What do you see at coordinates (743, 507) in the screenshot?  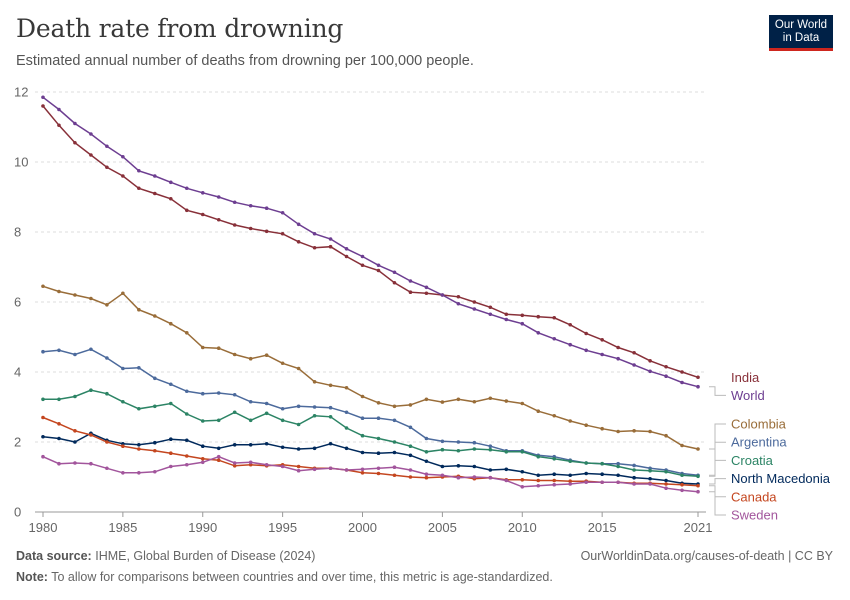 I see `label-sweden: Sweden` at bounding box center [743, 507].